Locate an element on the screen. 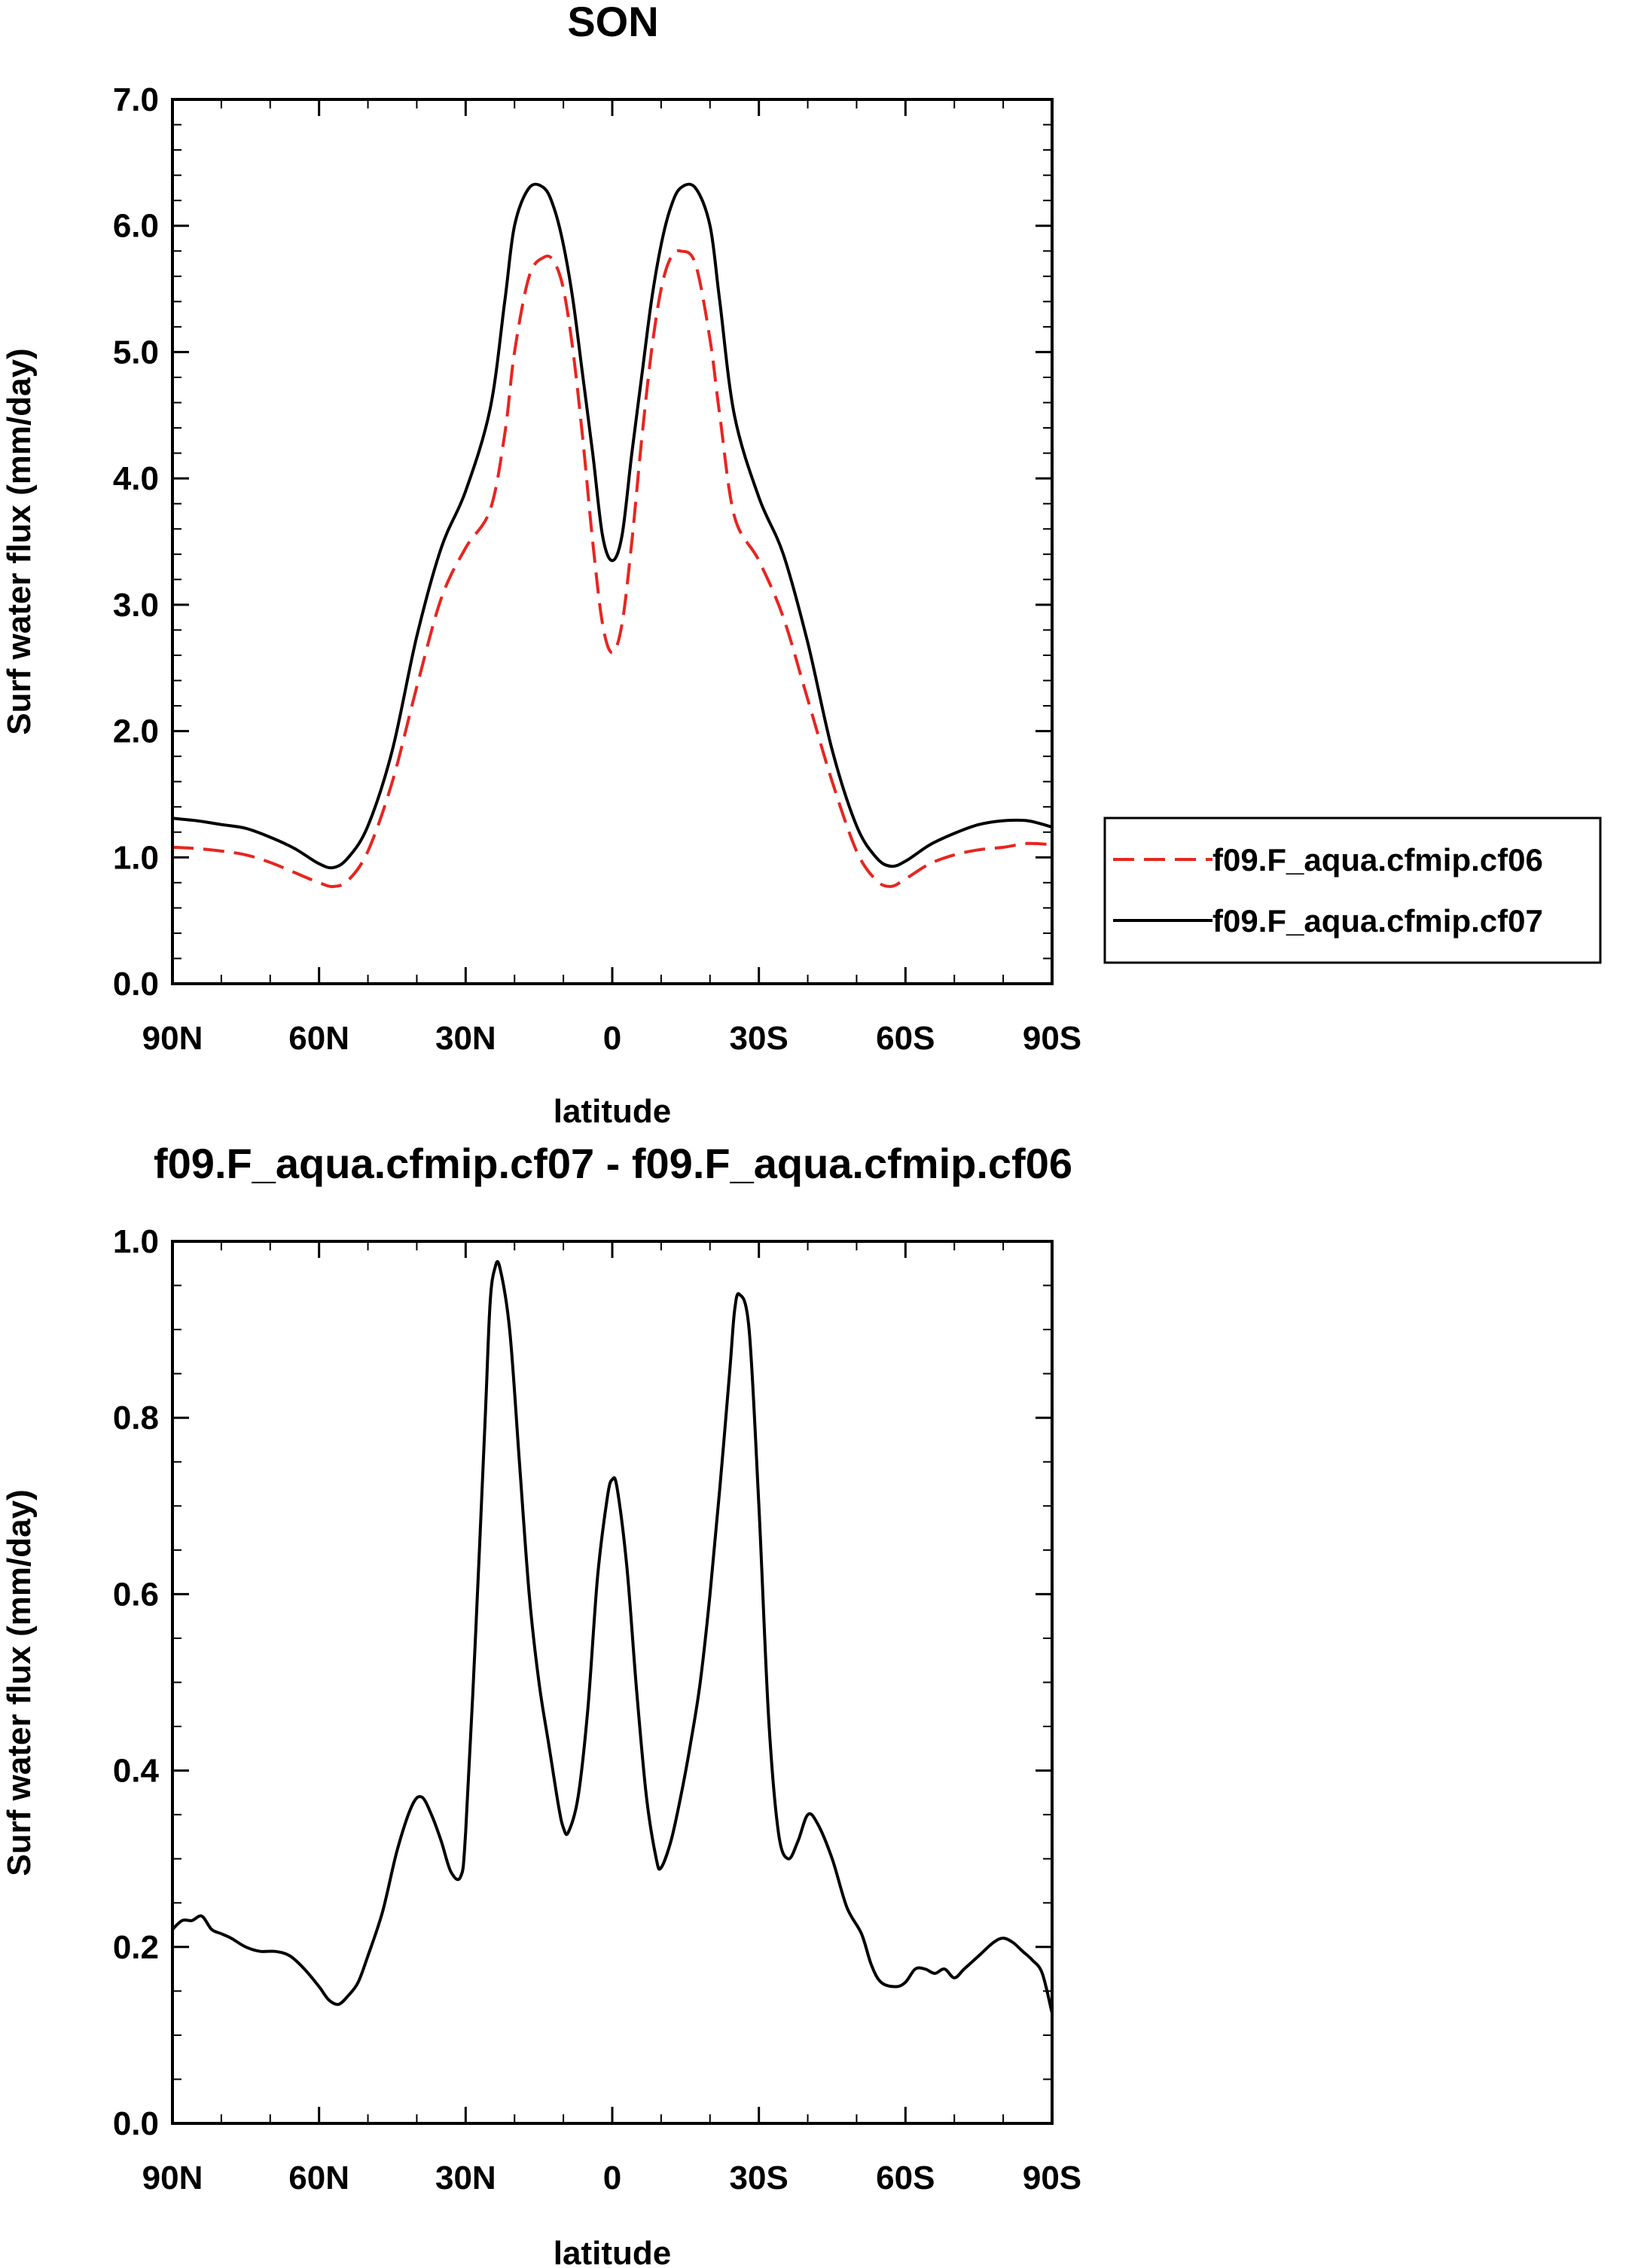  legend-item: f09.F_aqua.cfmip.cf07 is located at coordinates (1328, 921).